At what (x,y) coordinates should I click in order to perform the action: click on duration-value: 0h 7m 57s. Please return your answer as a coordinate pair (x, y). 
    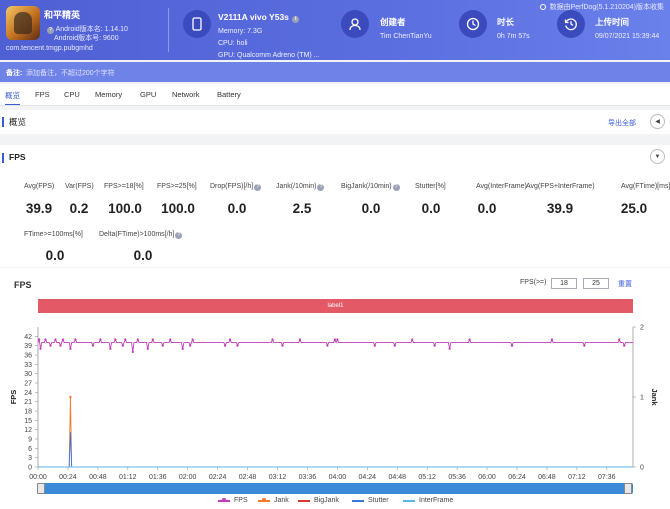
    Looking at the image, I should click on (513, 36).